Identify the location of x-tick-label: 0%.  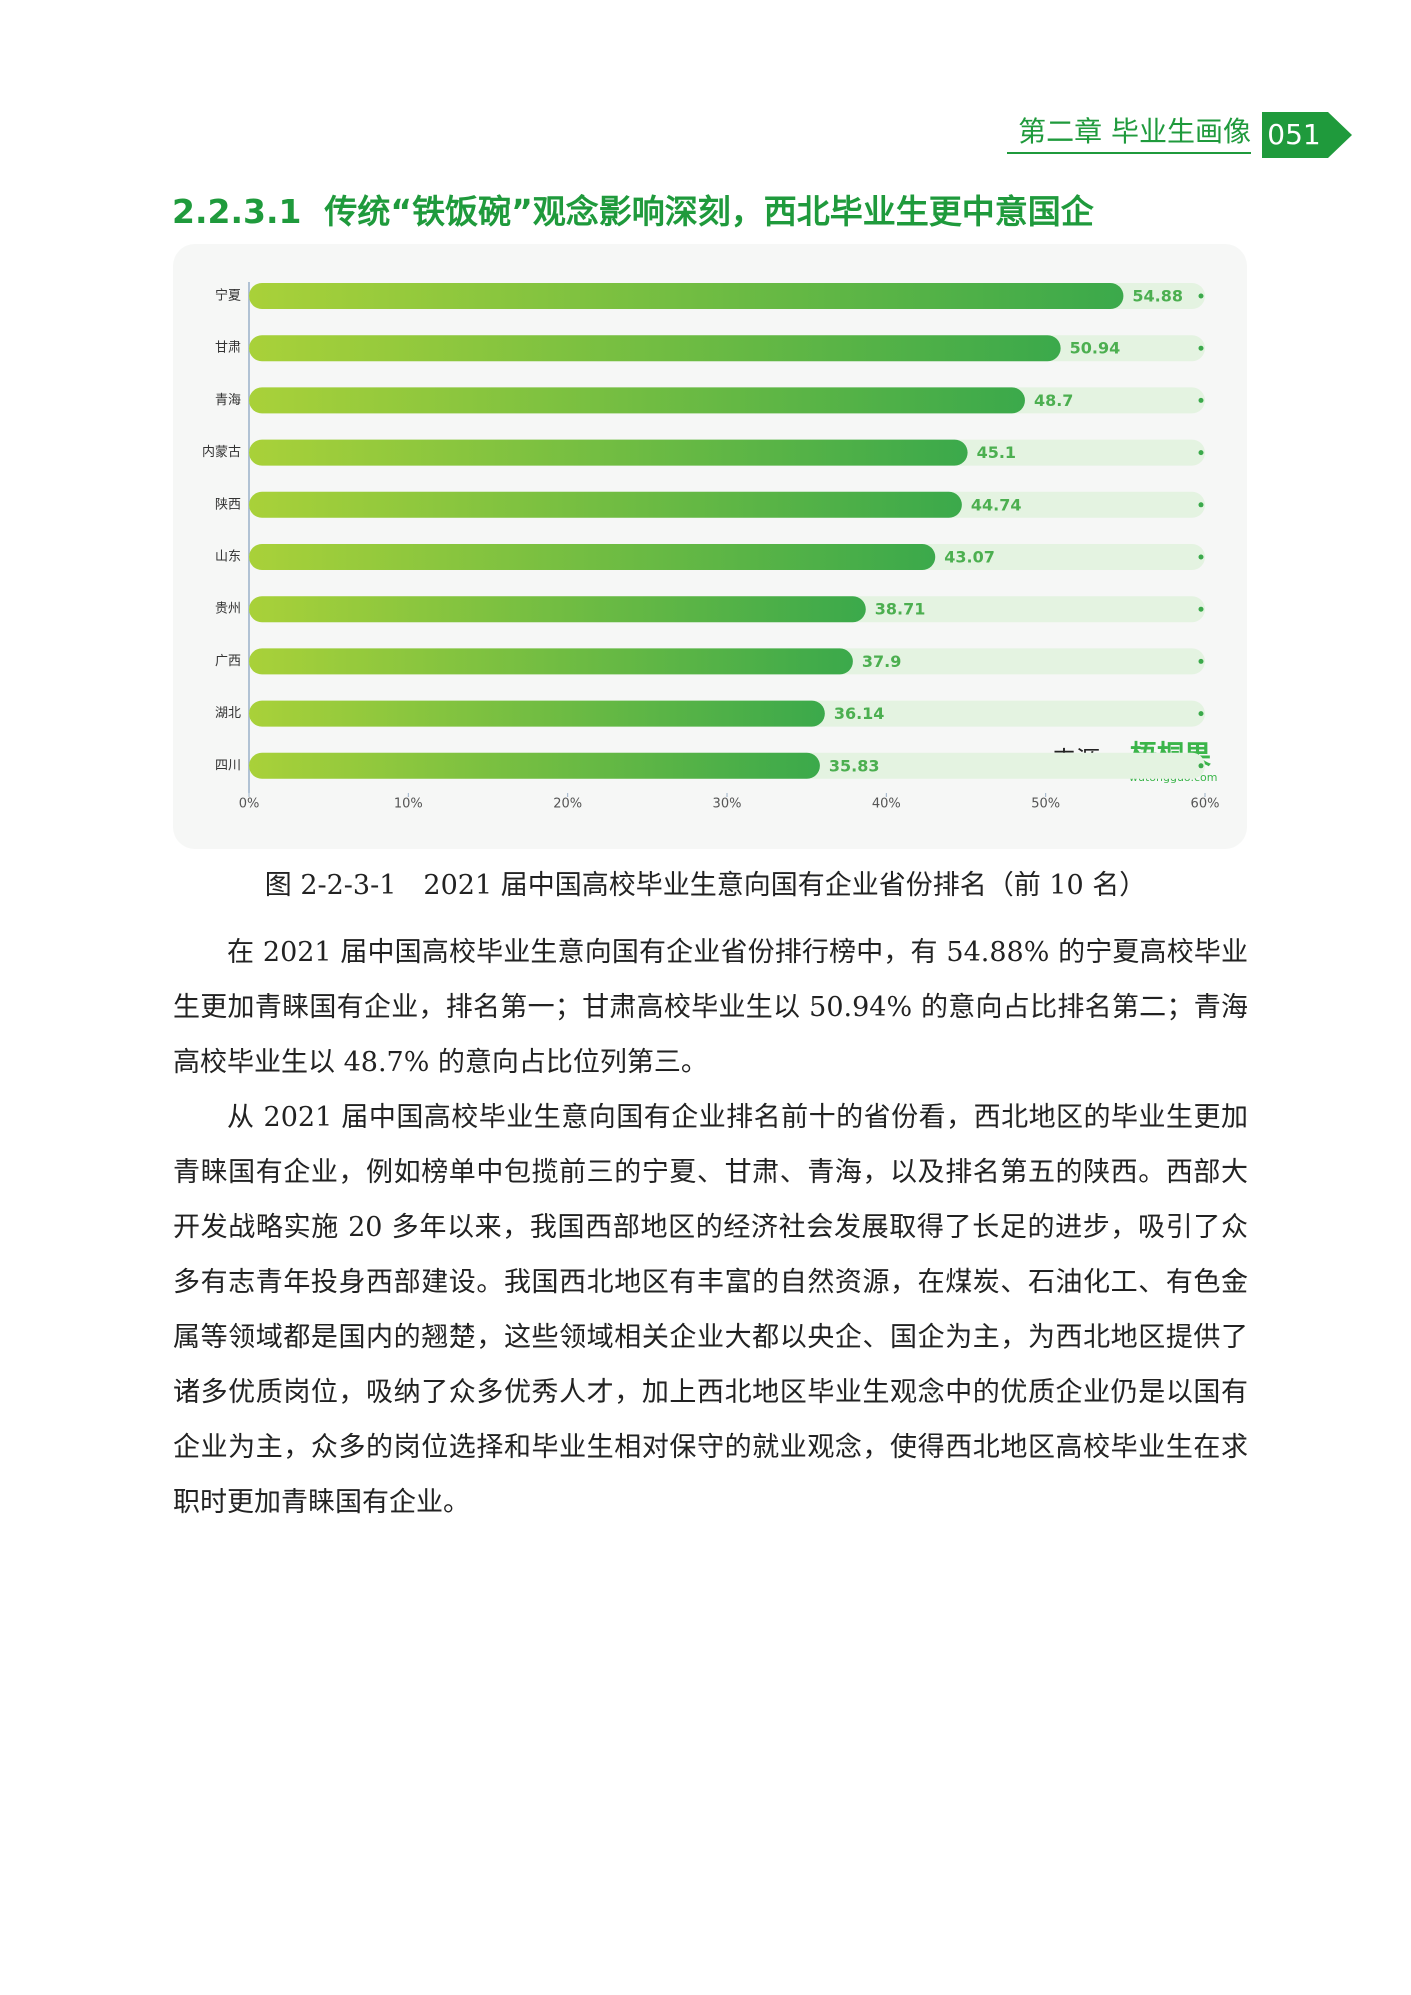
(249, 804).